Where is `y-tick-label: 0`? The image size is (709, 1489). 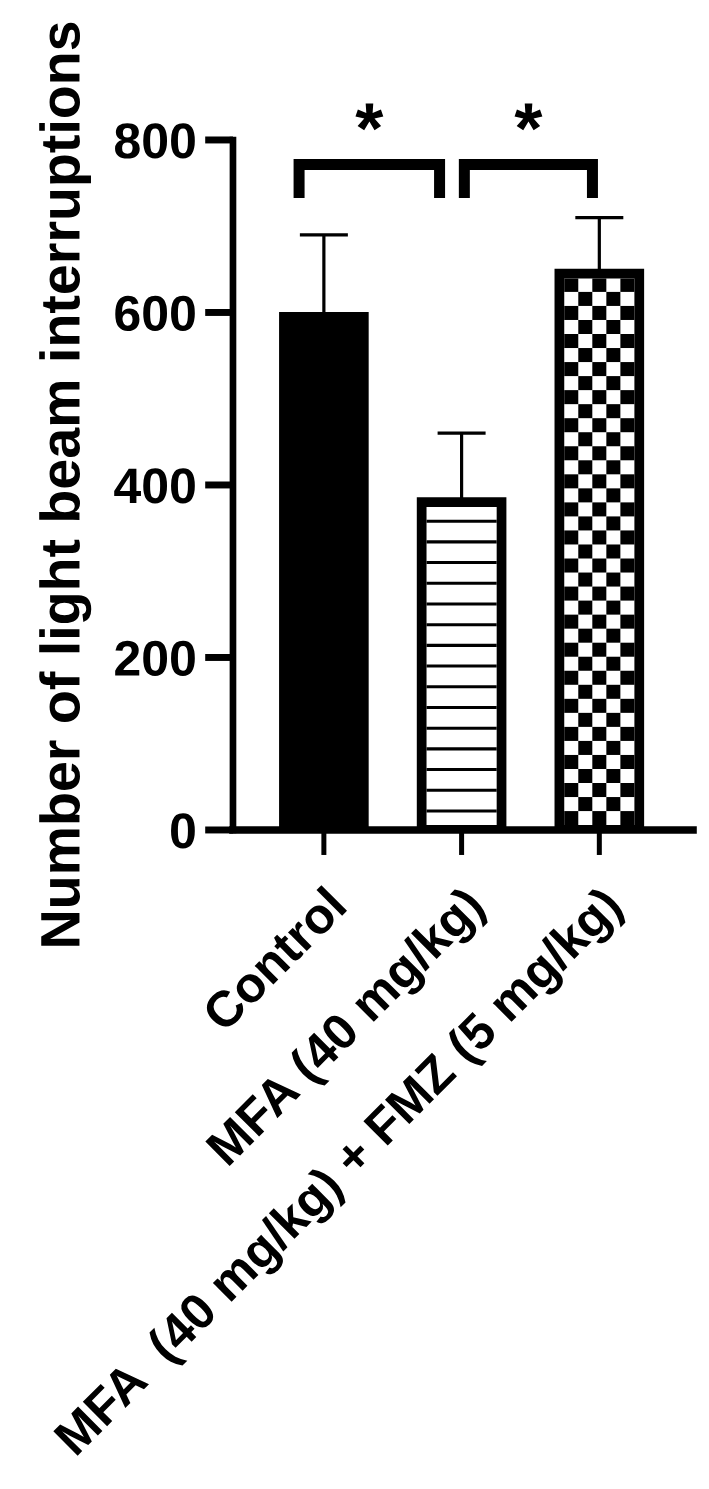
y-tick-label: 0 is located at coordinates (183, 831).